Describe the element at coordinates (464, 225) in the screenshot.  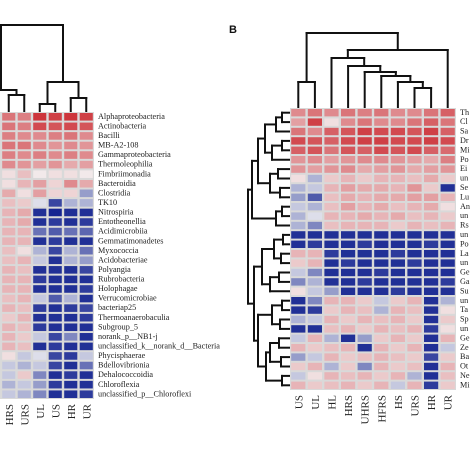
I see `row-label-rs-12: Rs` at that location.